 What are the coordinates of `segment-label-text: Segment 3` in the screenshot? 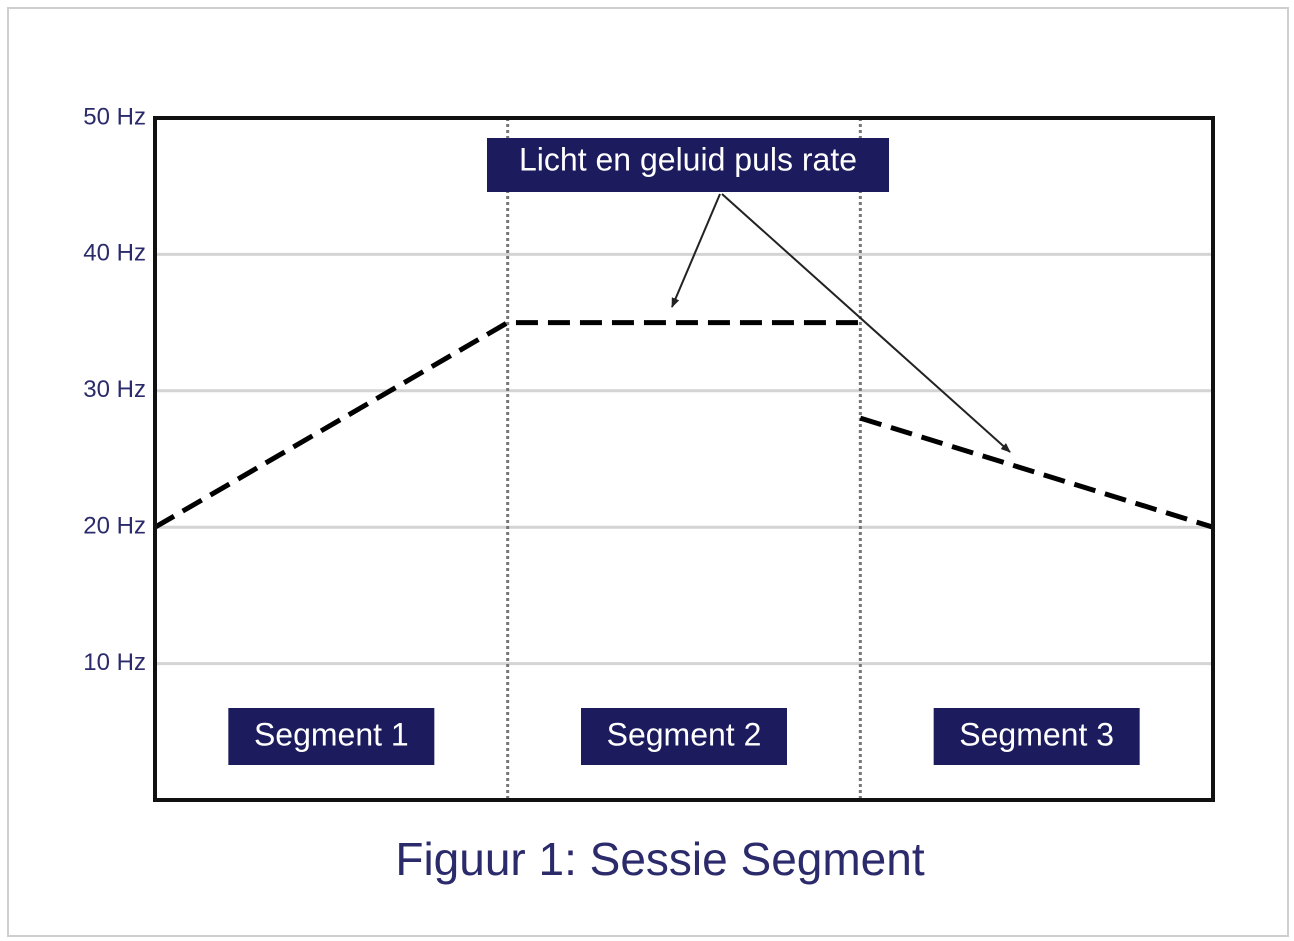 It's located at (1036, 734).